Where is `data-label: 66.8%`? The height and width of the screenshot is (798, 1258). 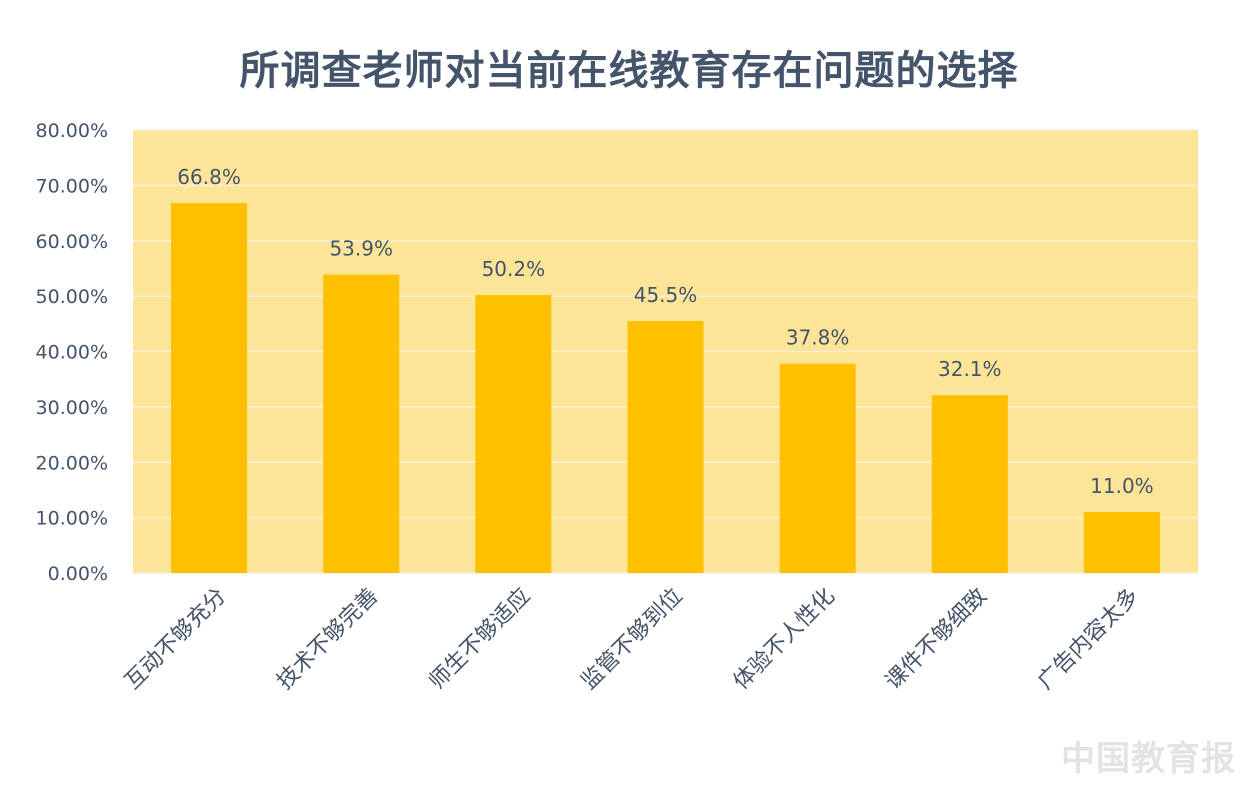 data-label: 66.8% is located at coordinates (209, 177).